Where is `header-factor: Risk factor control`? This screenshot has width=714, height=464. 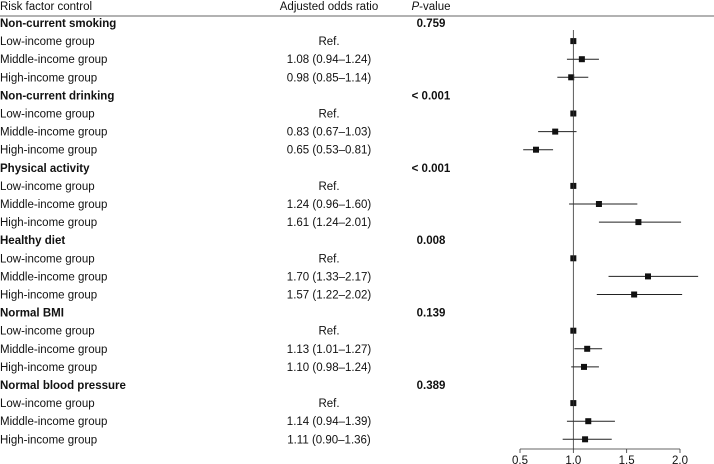 header-factor: Risk factor control is located at coordinates (46, 7).